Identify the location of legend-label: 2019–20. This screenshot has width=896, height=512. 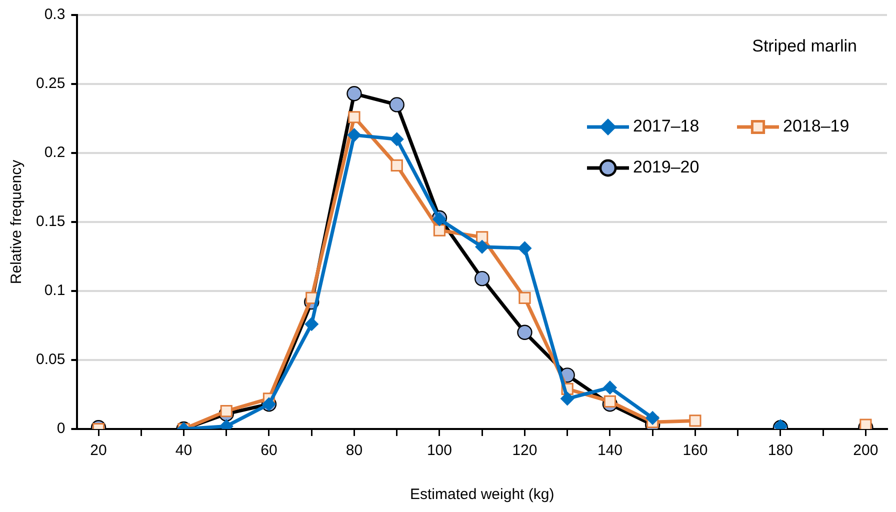
(666, 167).